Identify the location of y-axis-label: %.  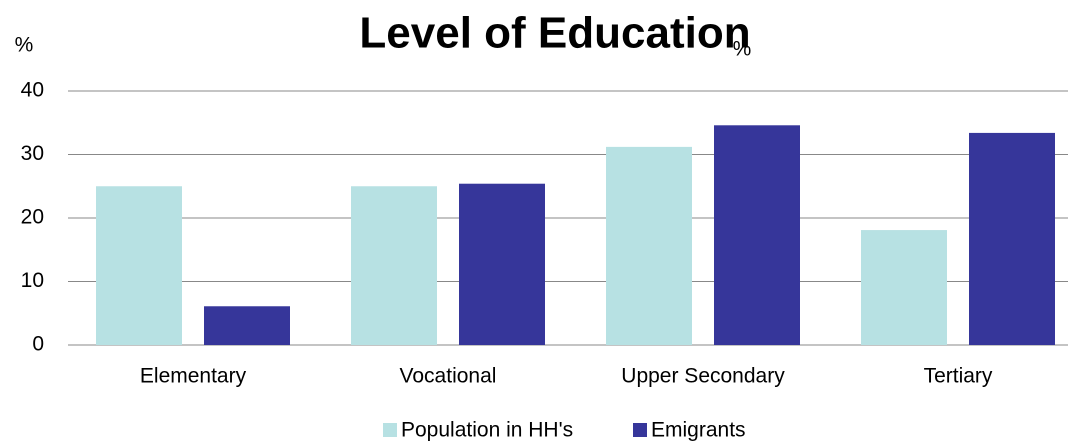
(24, 45).